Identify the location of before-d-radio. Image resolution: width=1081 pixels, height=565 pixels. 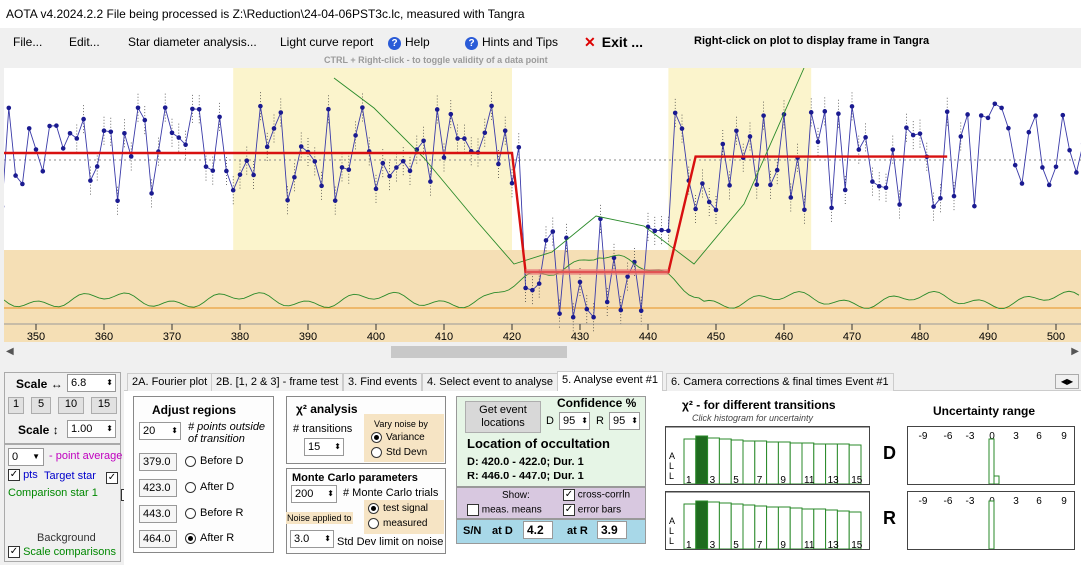
(190, 461).